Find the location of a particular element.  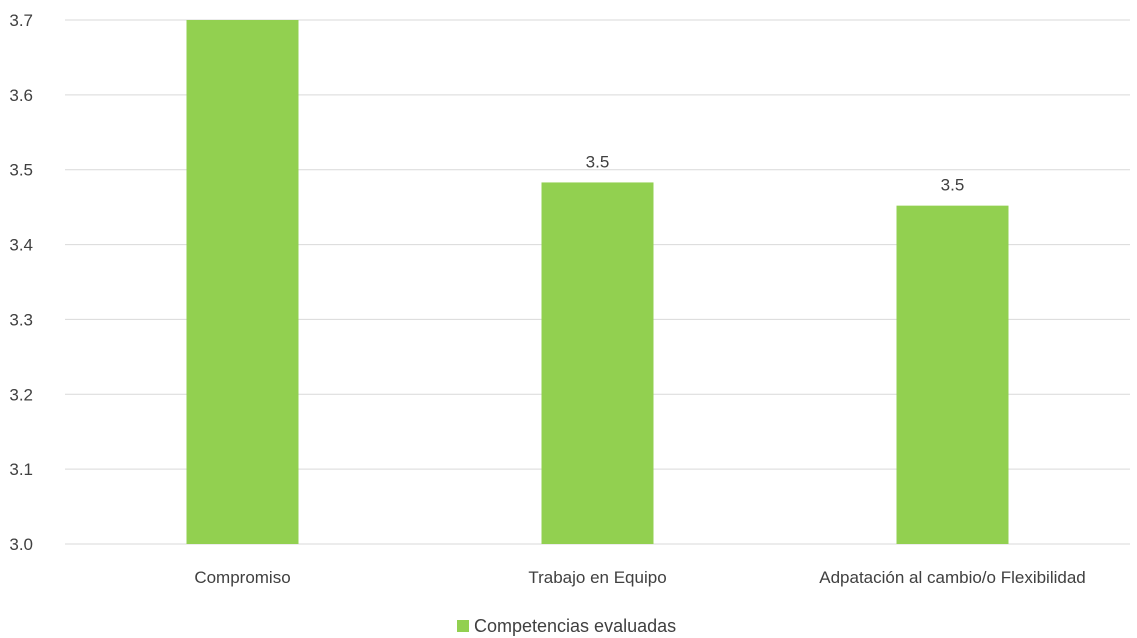

legend-swatch is located at coordinates (463, 626).